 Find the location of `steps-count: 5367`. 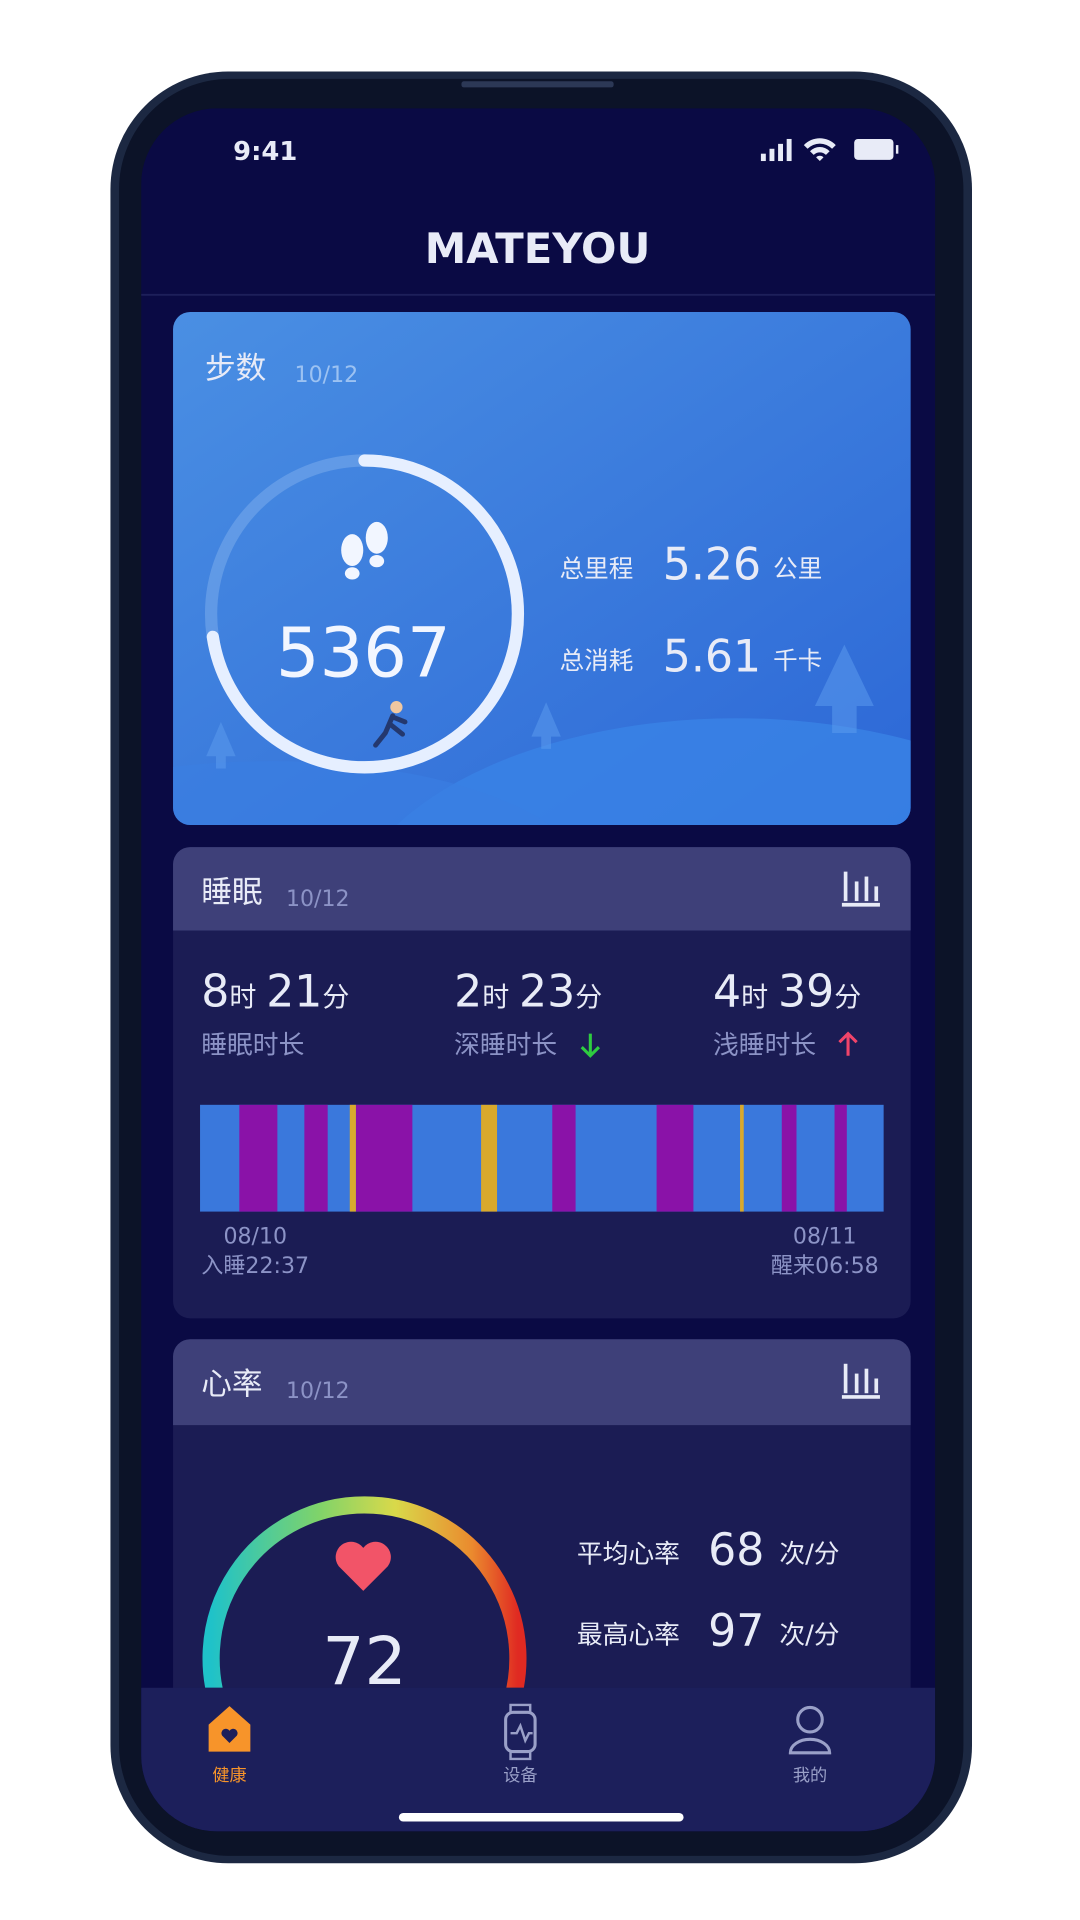

steps-count: 5367 is located at coordinates (363, 654).